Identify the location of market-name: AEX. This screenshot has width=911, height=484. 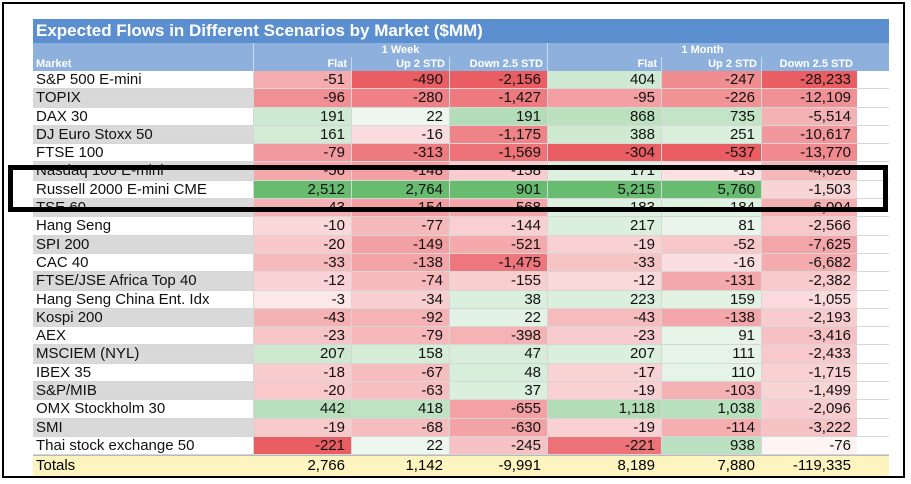
(51, 336).